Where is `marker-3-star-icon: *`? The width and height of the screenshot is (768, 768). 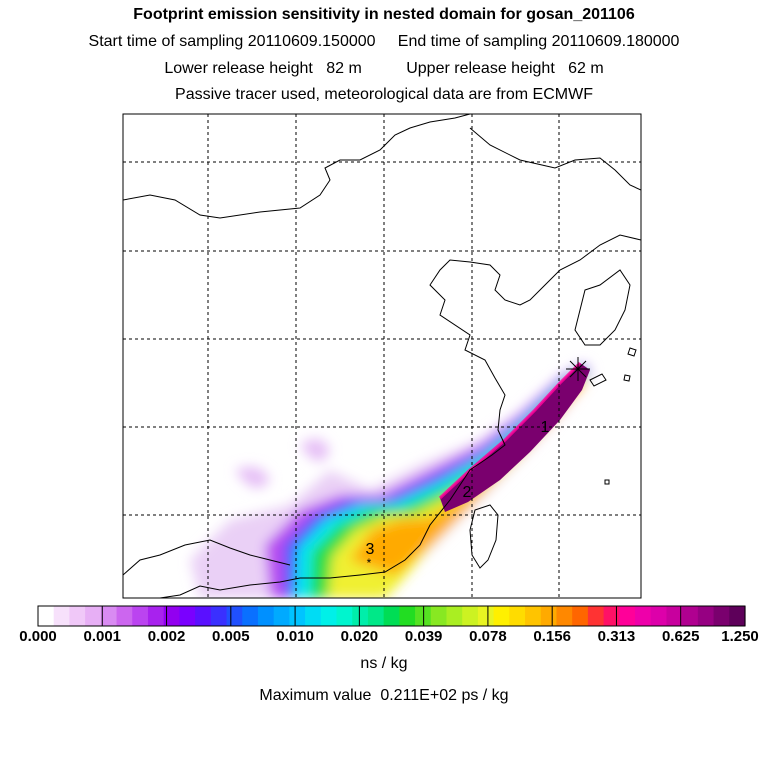 marker-3-star-icon: * is located at coordinates (369, 563).